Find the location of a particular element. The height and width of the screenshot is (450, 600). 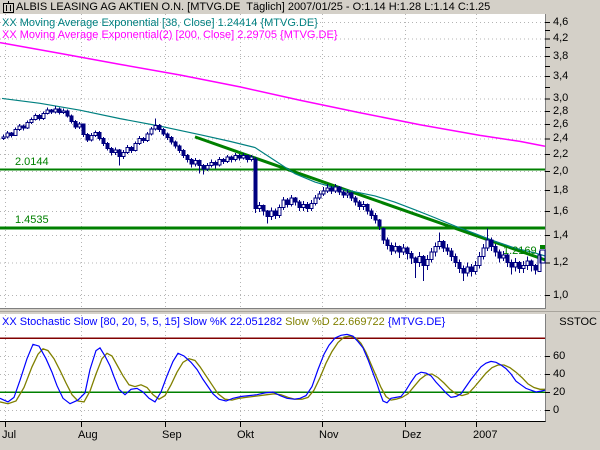

price-axis-label: 4,2 is located at coordinates (561, 38).